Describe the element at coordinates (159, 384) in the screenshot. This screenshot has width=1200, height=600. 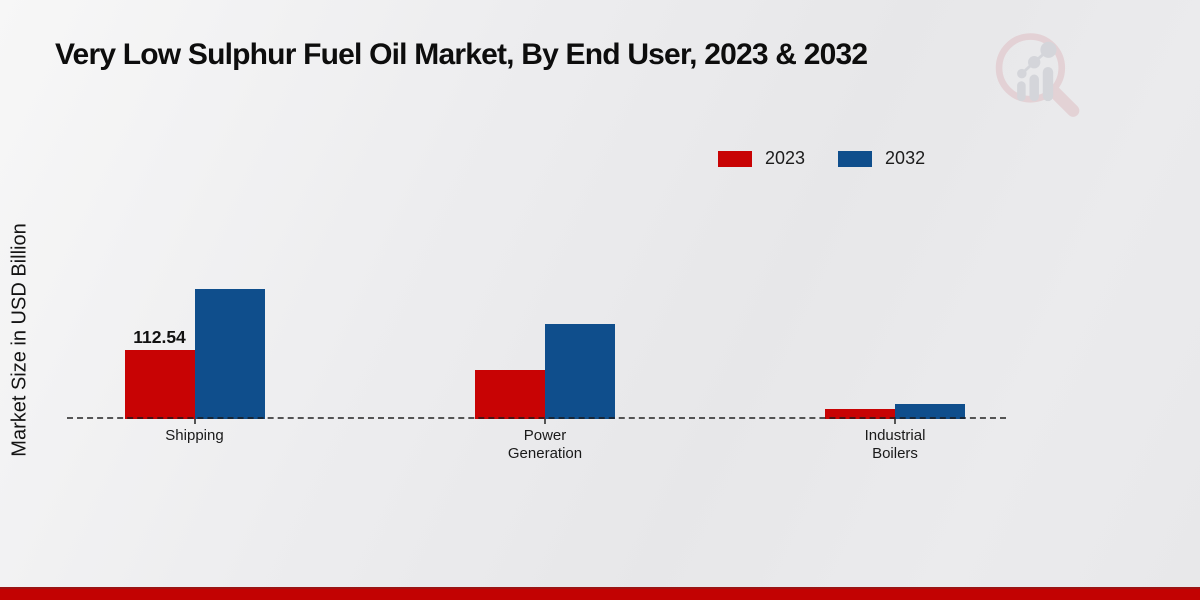
I see `bar-2023-shipping` at that location.